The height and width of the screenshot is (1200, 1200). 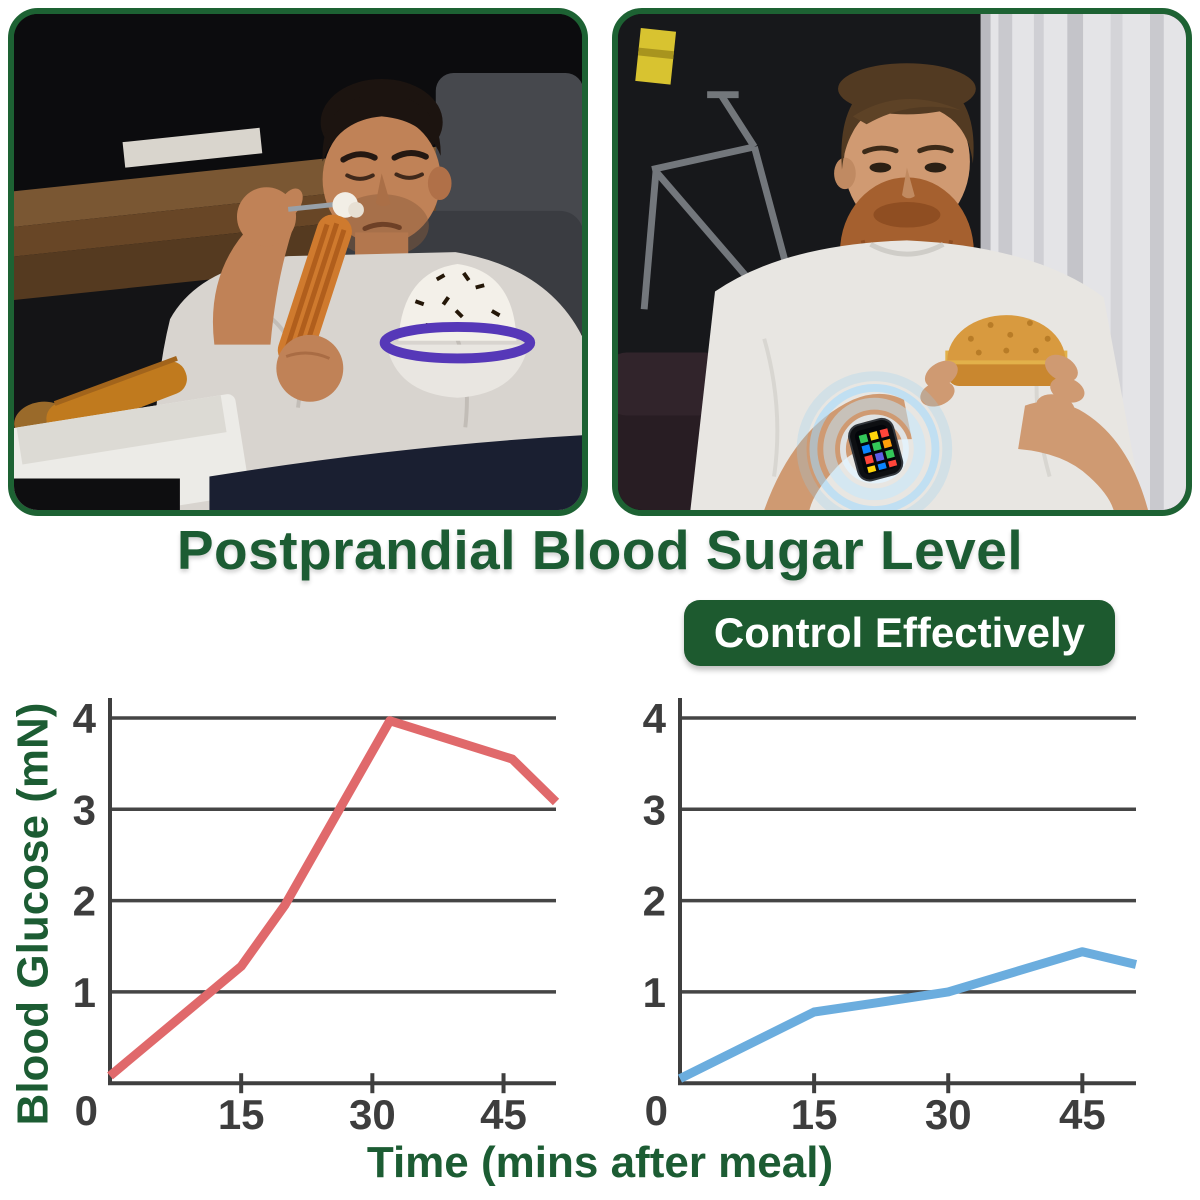 I want to click on hand-holding-churro, so click(x=310, y=368).